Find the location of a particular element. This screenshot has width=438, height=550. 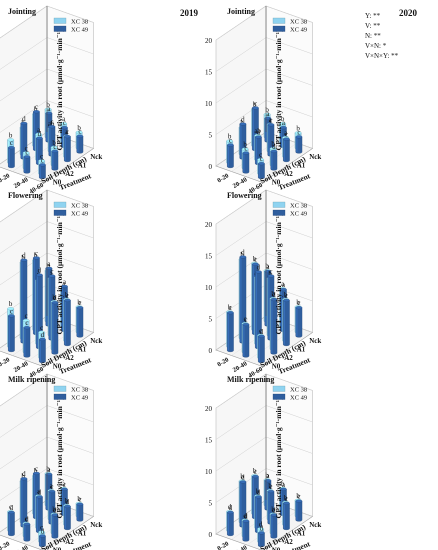

y-axis-title: GPT activity in root (μmol·g⁻¹·min⁻¹) is located at coordinates (59, 89).